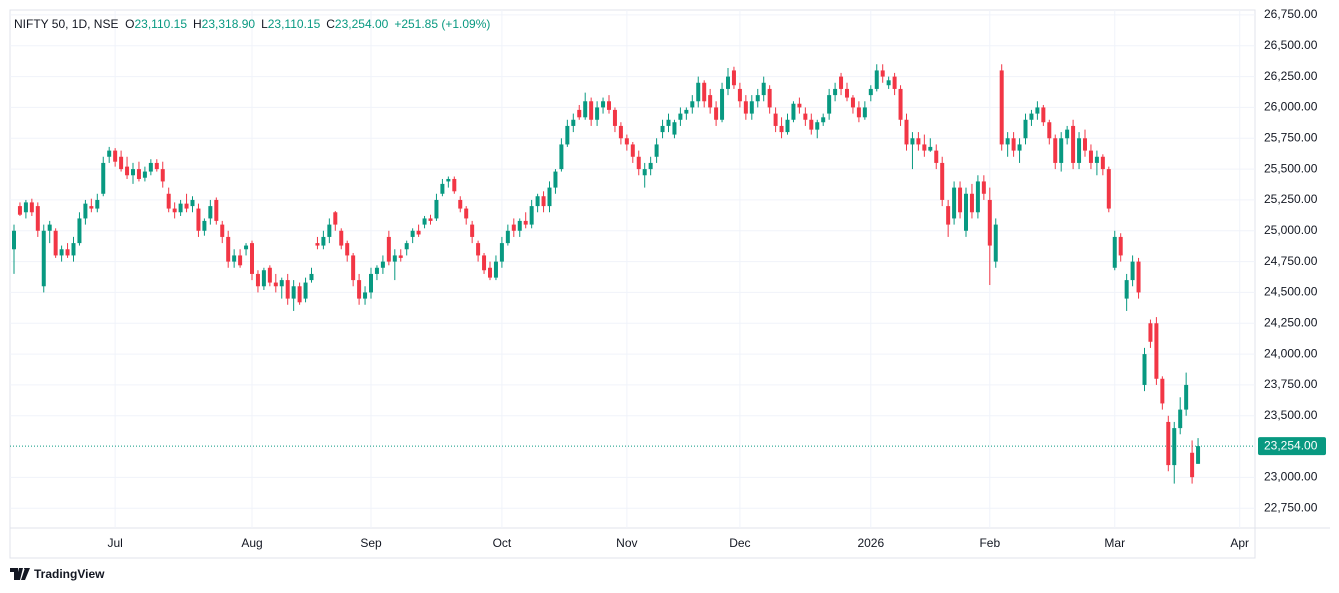 This screenshot has width=1339, height=593. I want to click on last-price-tag, so click(1292, 446).